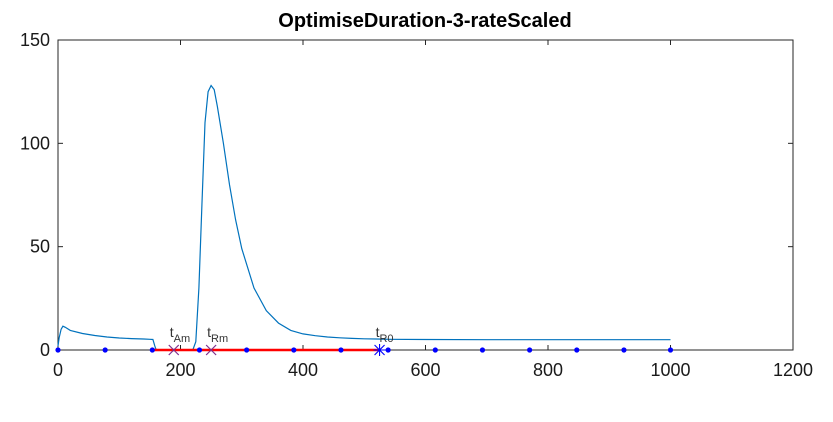  I want to click on annotation-label: tAm, so click(180, 334).